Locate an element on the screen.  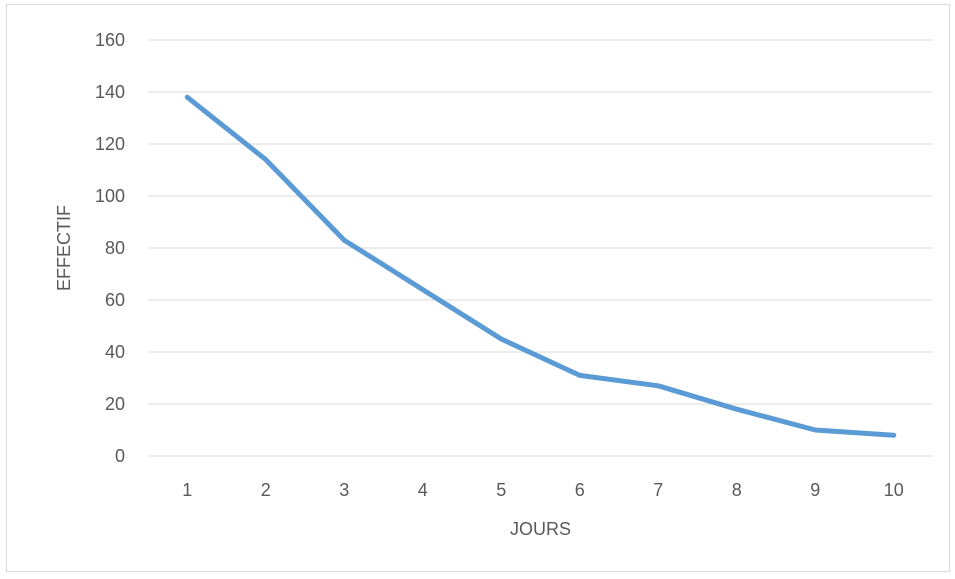
y-tick-label: 0 is located at coordinates (120, 456).